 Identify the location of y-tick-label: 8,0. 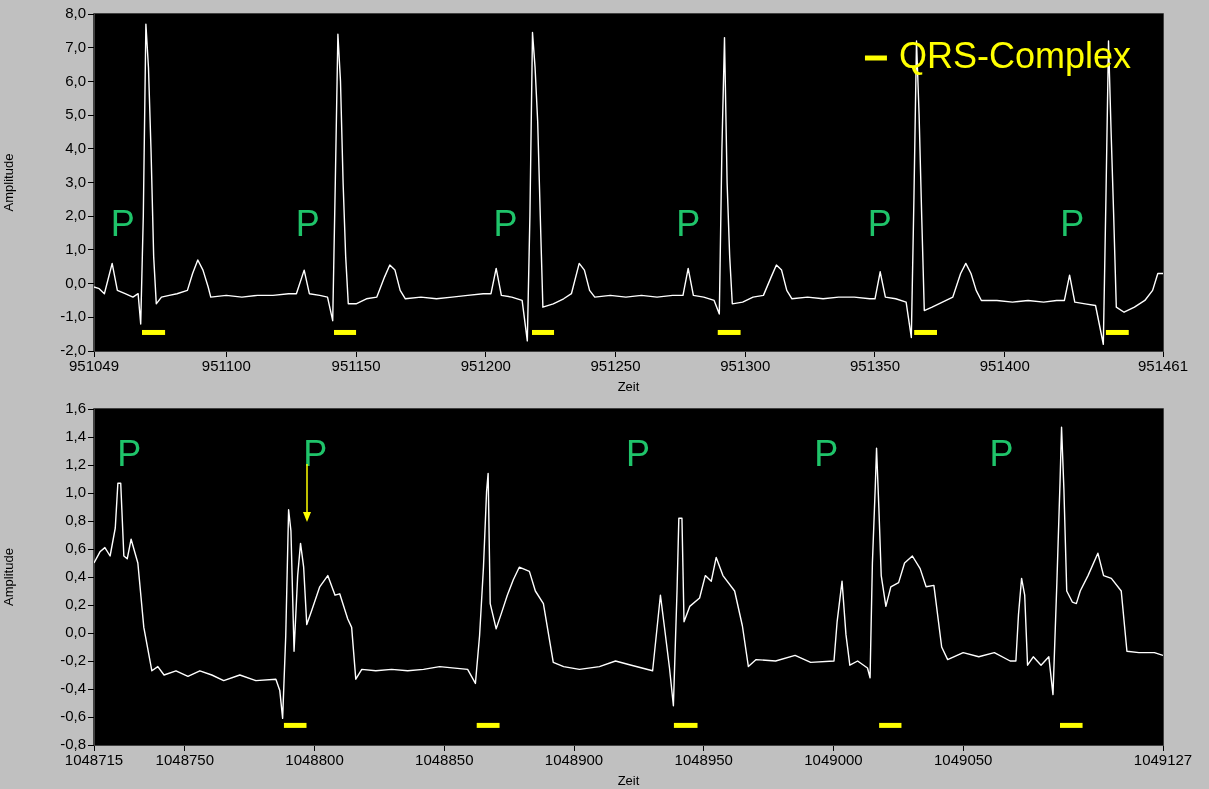
(75, 13).